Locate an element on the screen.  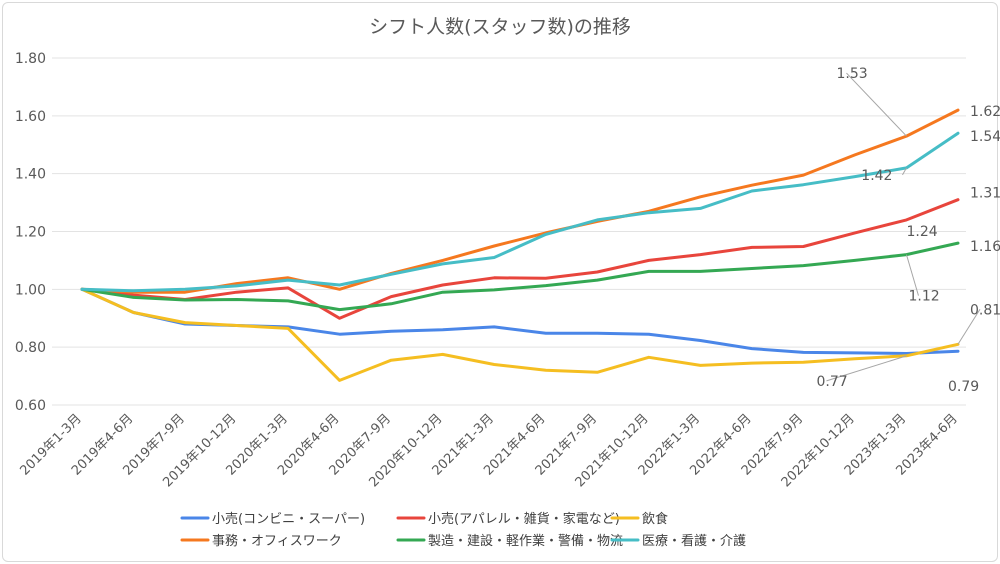
y-axis-ticks: 0.60 0.80 1.00 1.20 1.40 1.60 1.80 is located at coordinates (30, 232).